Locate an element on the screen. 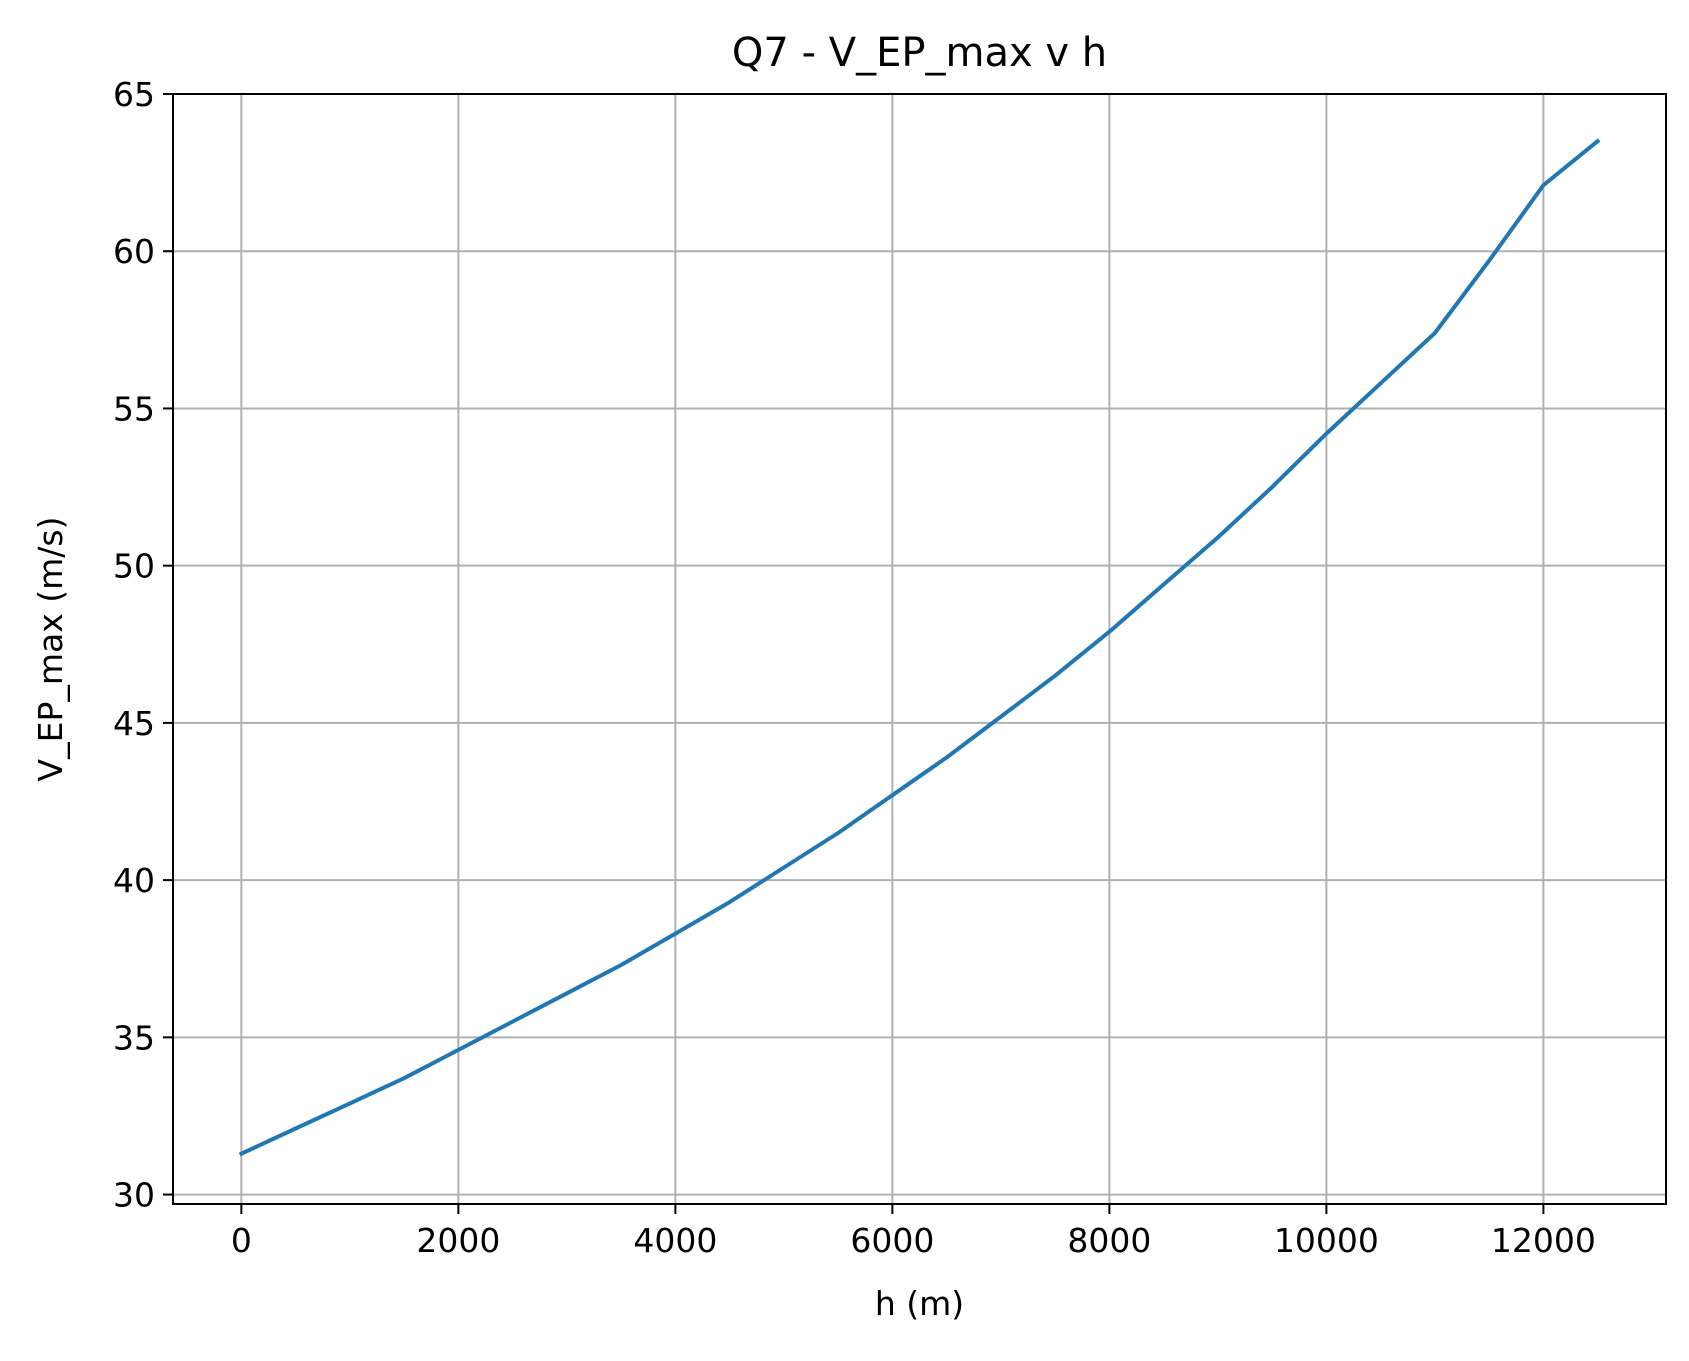 The width and height of the screenshot is (1689, 1361). chart-title: Q7 - V_EP_max v h is located at coordinates (919, 53).